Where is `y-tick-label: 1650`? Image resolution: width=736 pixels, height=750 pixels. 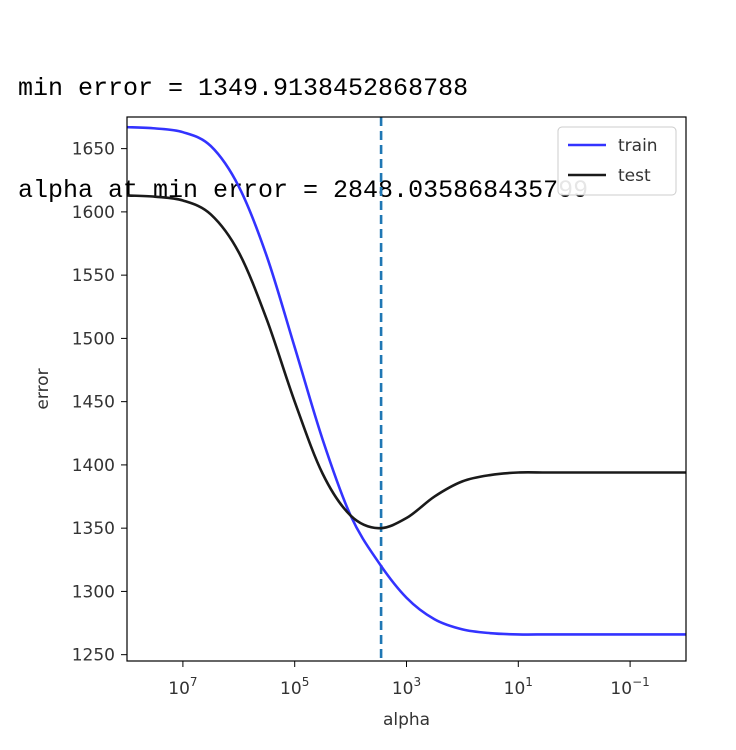 y-tick-label: 1650 is located at coordinates (93, 150).